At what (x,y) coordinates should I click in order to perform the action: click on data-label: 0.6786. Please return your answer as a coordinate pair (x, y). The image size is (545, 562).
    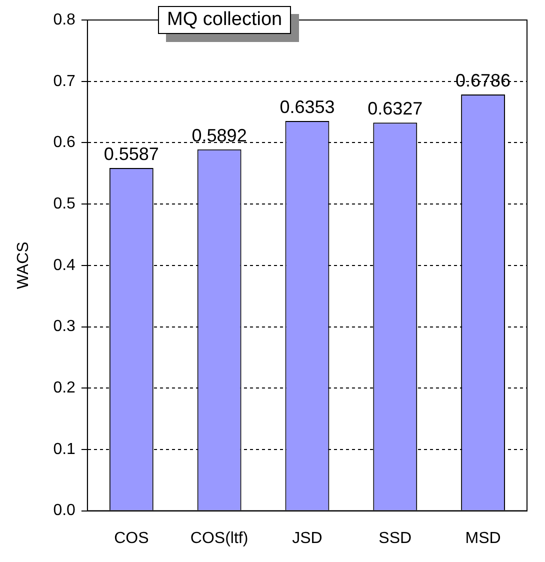
    Looking at the image, I should click on (483, 80).